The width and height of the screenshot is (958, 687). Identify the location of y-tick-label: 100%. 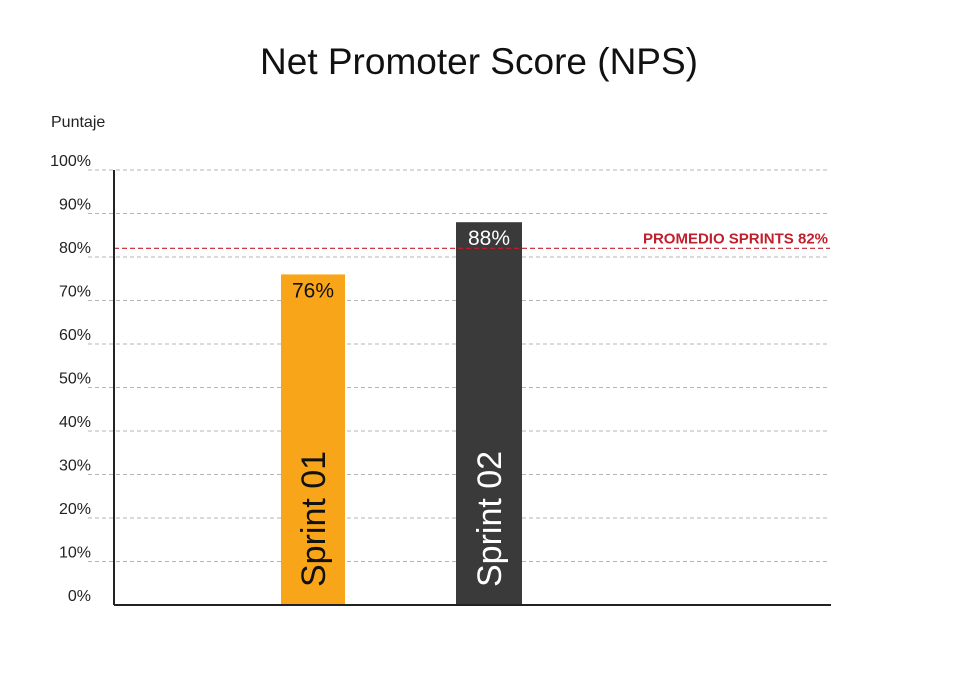
(70, 161).